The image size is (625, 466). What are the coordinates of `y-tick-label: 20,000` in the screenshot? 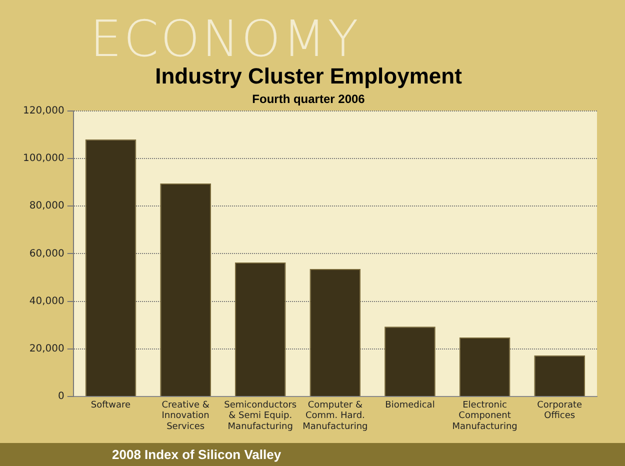 It's located at (46, 349).